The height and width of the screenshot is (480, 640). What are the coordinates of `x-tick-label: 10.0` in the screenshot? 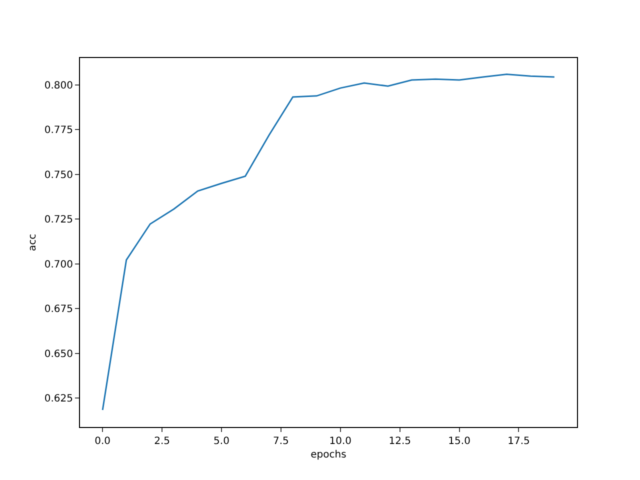 It's located at (340, 441).